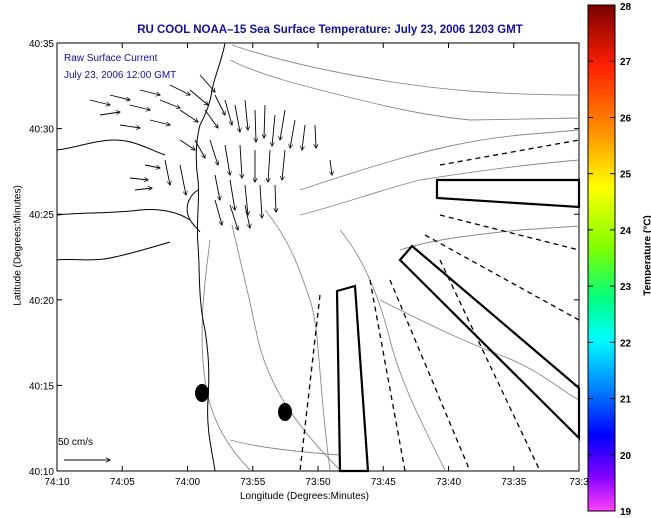 Image resolution: width=651 pixels, height=518 pixels. Describe the element at coordinates (626, 118) in the screenshot. I see `cb-tick-label-2: 26` at that location.